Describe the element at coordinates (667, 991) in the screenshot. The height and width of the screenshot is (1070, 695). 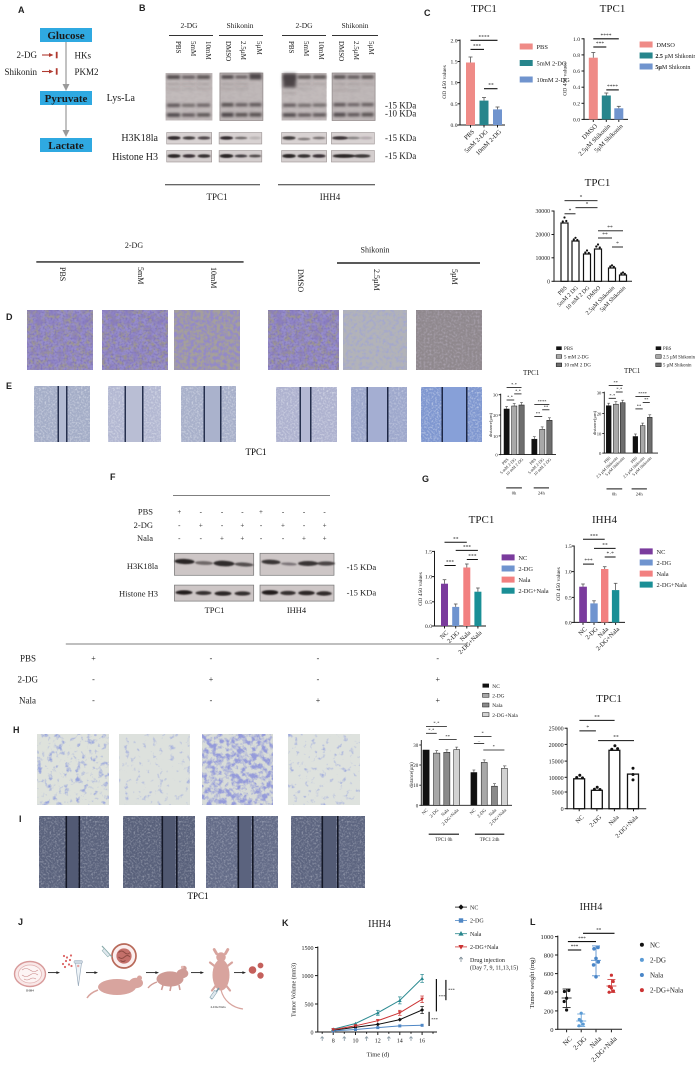
I see `svg-text: 2-DG+Nala` at that location.